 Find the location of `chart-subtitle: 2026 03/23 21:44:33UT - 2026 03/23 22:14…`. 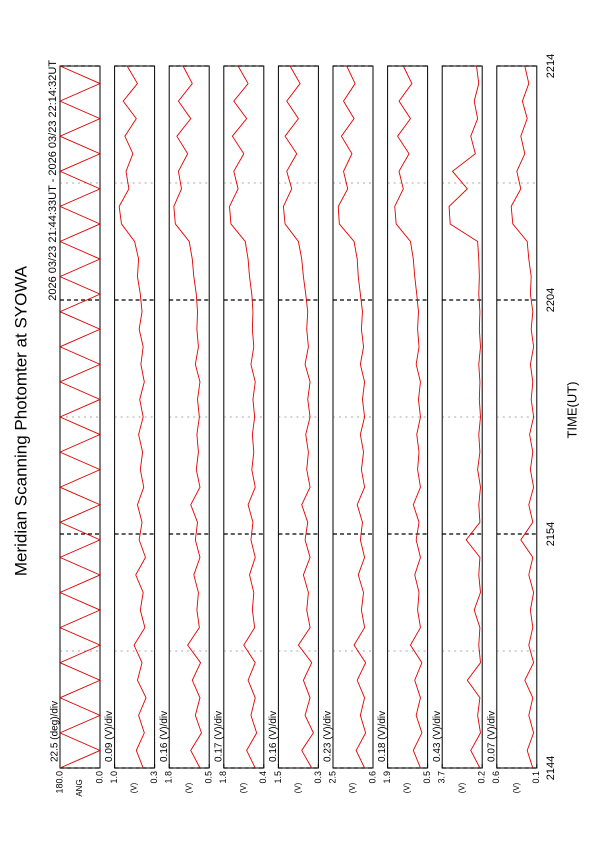

chart-subtitle: 2026 03/23 21:44:33UT - 2026 03/23 22:14… is located at coordinates (53, 180).